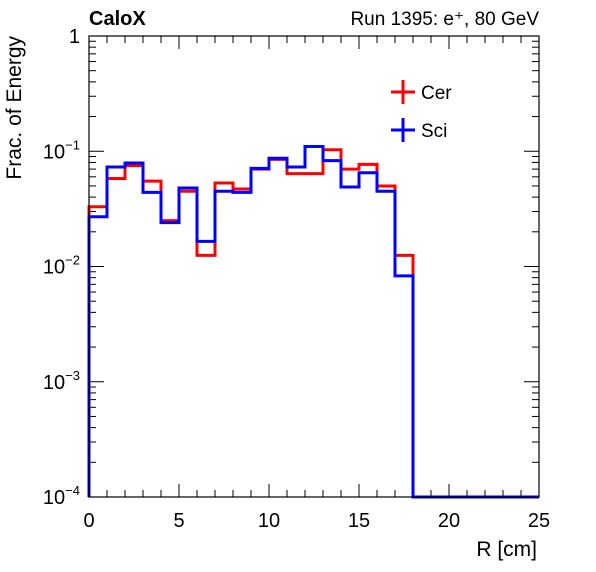  Describe the element at coordinates (421, 111) in the screenshot. I see `legend: Cer Sci` at that location.